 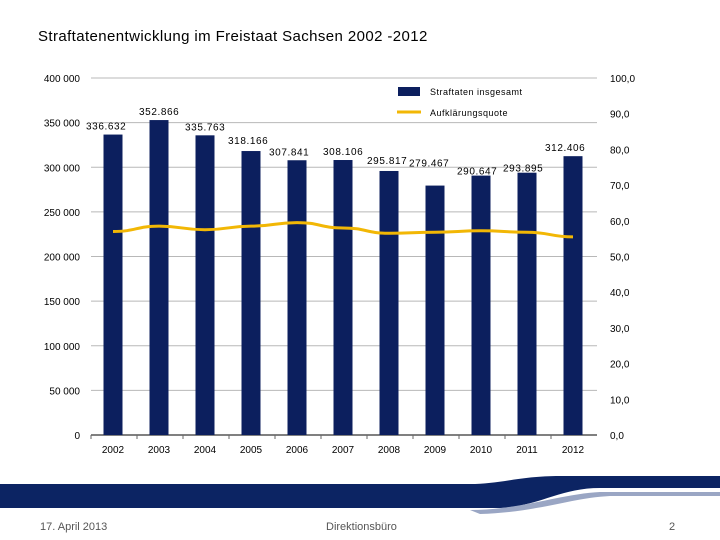 I want to click on y-right-tick-label: 40,0, so click(x=620, y=293).